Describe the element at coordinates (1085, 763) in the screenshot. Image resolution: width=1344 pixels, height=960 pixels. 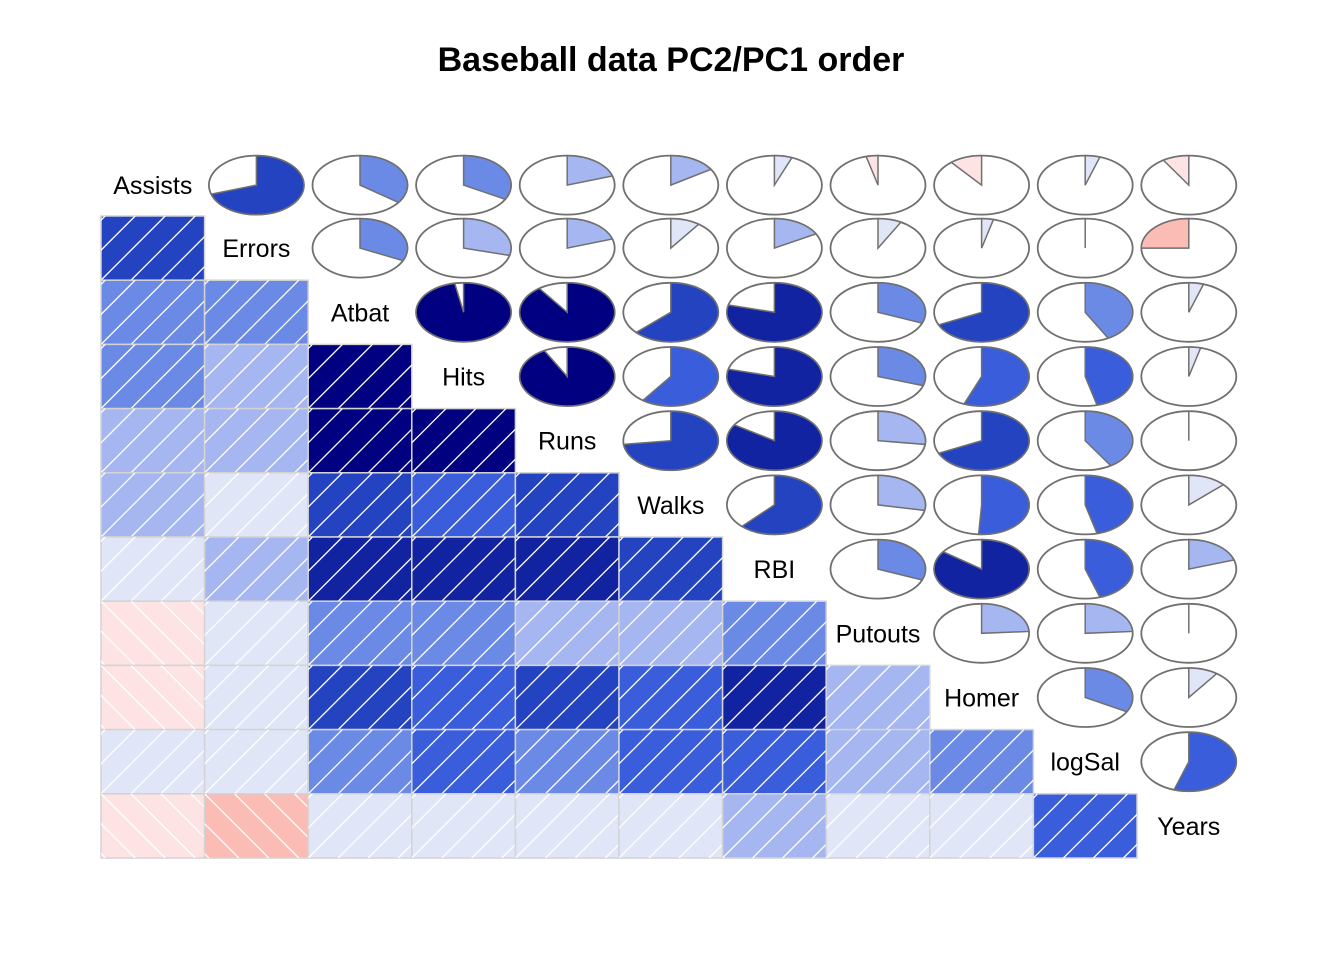
I see `variable-label: logSal` at that location.